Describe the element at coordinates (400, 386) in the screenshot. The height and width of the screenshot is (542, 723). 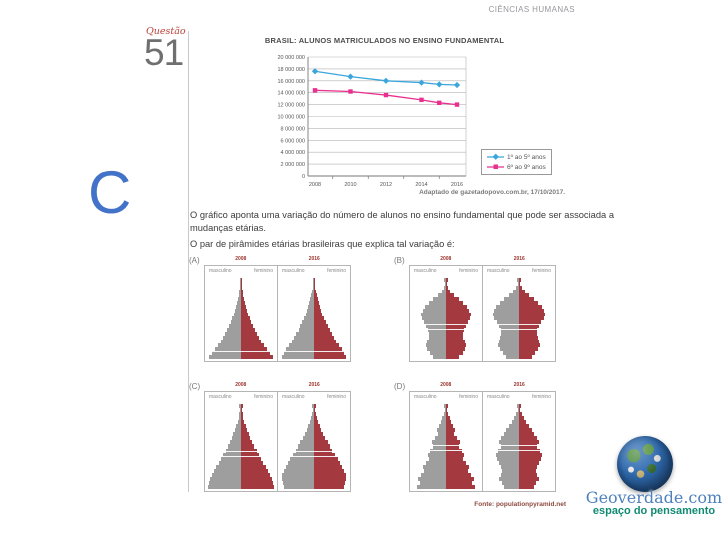
I see `option-letter: (D)` at that location.